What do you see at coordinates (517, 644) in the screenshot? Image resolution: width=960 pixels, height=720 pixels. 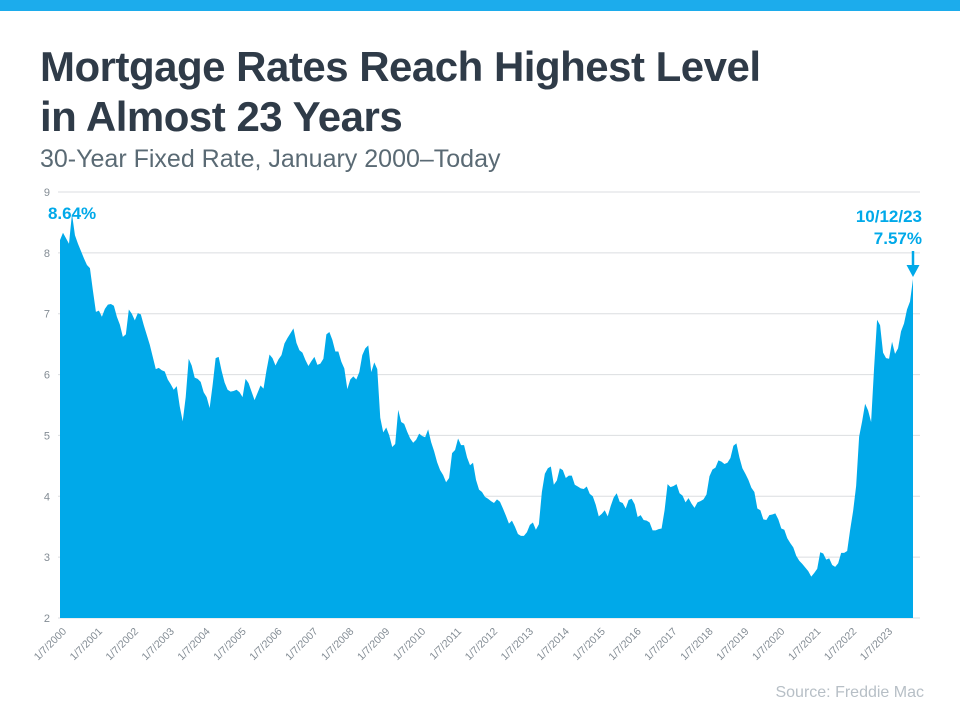 I see `x-axis-label: 1/7/2013` at bounding box center [517, 644].